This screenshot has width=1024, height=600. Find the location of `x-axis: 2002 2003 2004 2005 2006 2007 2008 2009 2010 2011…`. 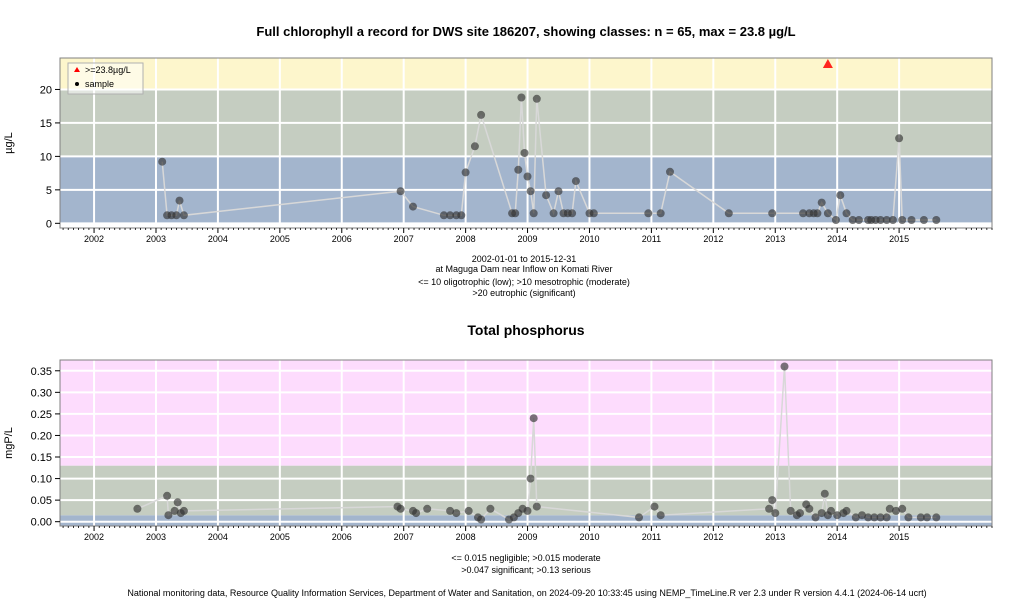

x-axis: 2002 2003 2004 2005 2006 2007 2008 2009 2010 2011… is located at coordinates (527, 236).